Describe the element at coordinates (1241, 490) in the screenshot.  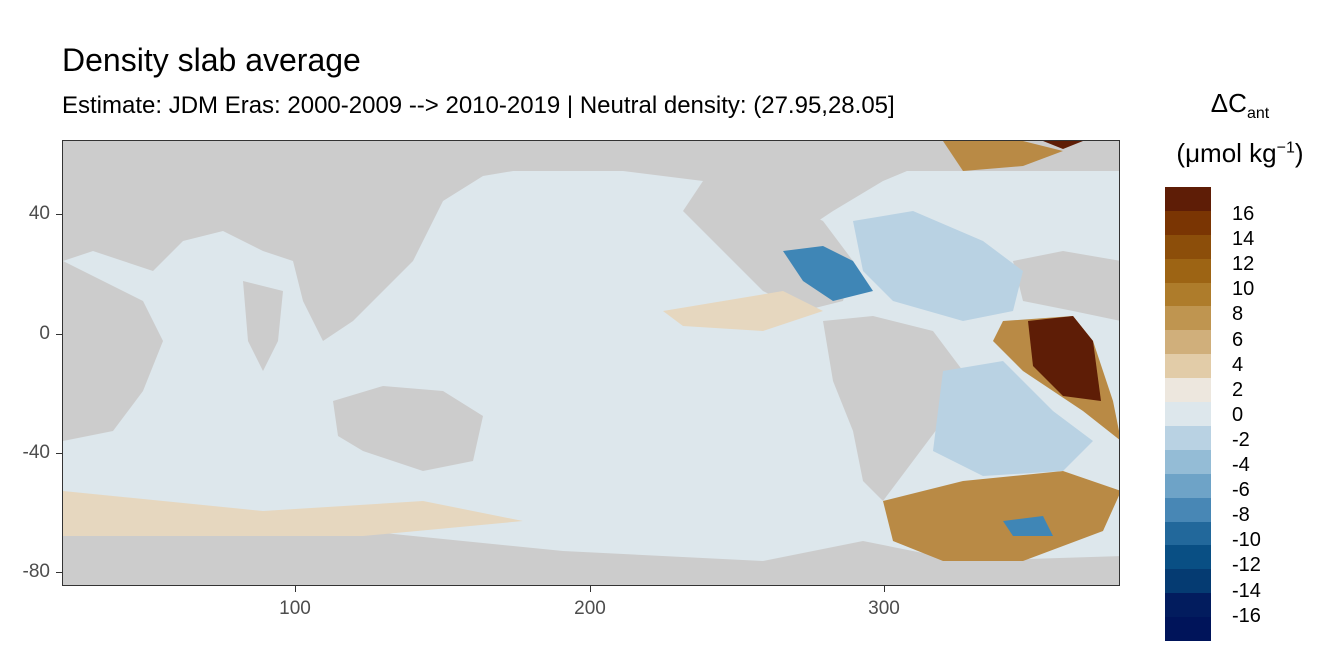
I see `legend-label: -6` at that location.